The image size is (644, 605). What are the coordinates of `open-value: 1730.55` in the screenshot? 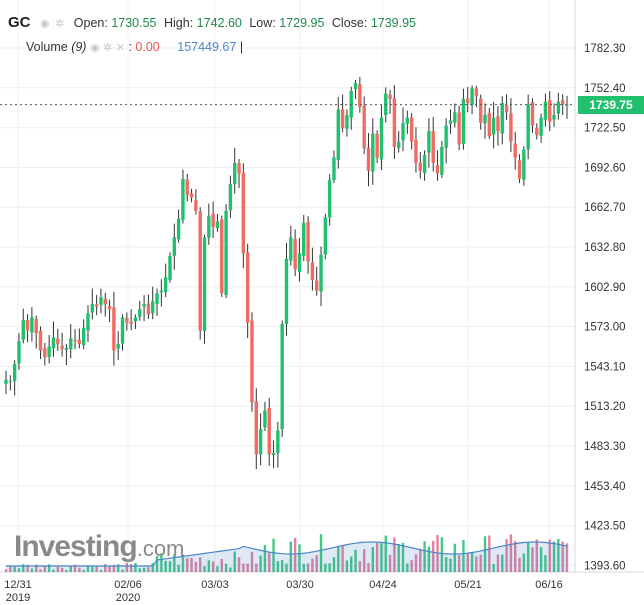 It's located at (134, 23).